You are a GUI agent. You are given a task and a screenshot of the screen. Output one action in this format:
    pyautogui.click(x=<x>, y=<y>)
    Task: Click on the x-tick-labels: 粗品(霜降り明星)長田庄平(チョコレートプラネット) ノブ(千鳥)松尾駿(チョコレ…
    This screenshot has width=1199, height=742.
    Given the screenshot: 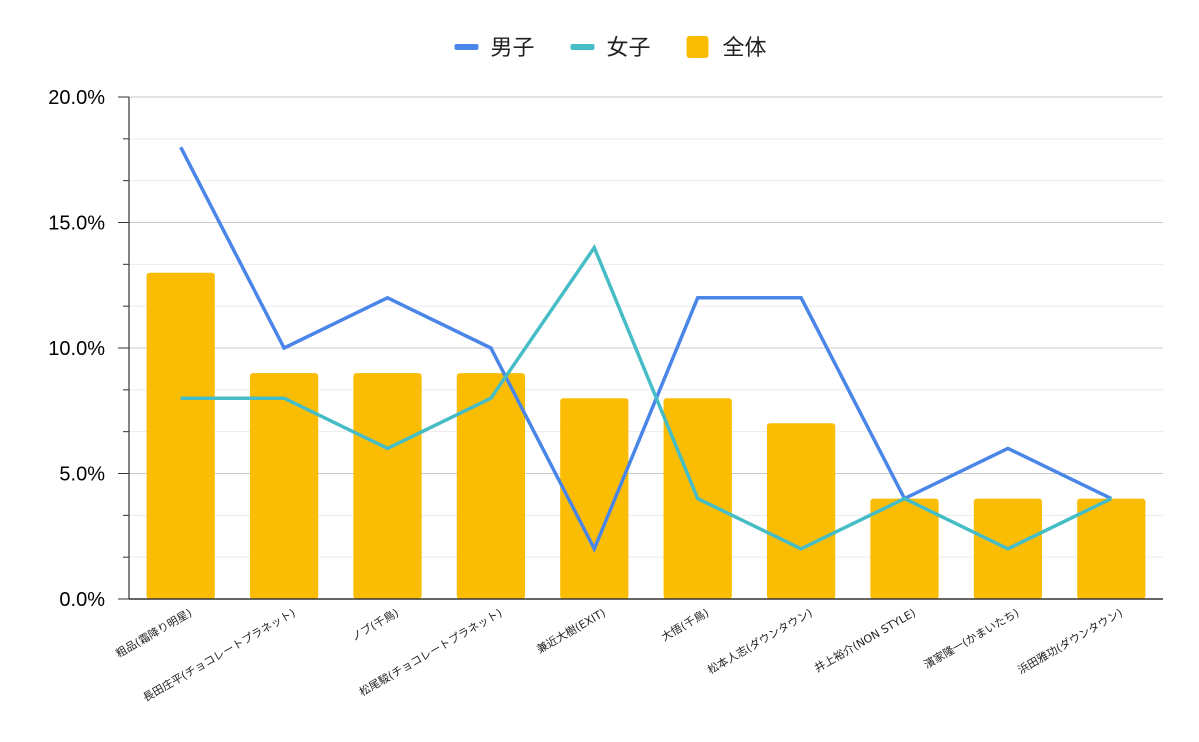 What is the action you would take?
    pyautogui.click(x=619, y=654)
    